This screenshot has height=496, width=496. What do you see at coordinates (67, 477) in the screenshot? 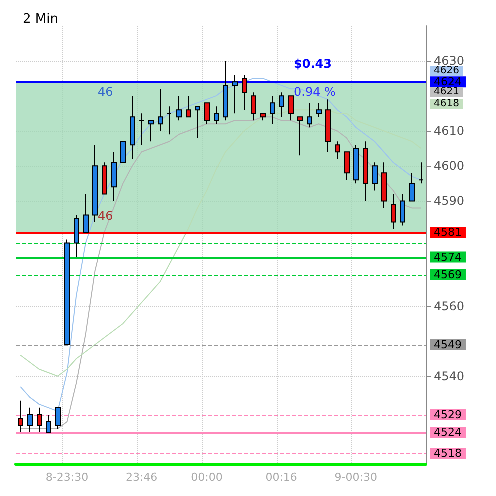
I see `x-tick-label: 8-23:30` at bounding box center [67, 477].